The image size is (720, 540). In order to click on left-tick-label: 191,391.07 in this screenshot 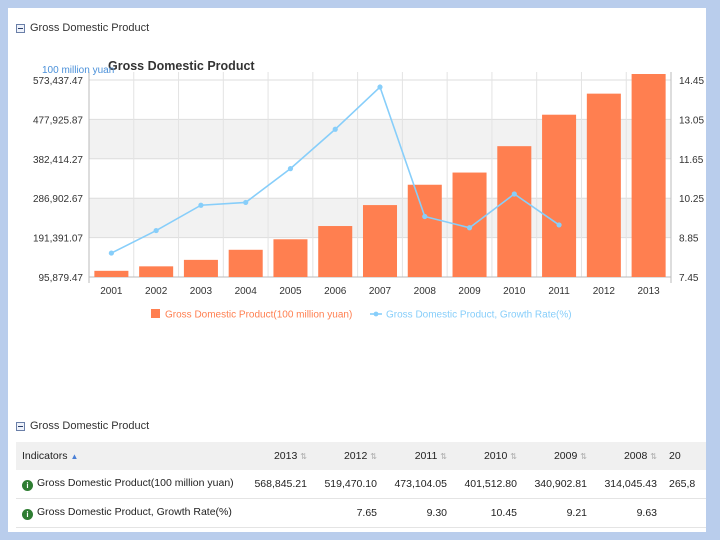, I will do `click(58, 239)`.